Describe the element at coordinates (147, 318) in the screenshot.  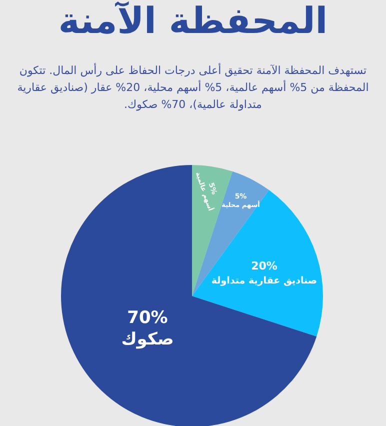
I see `data-label: 70%` at that location.